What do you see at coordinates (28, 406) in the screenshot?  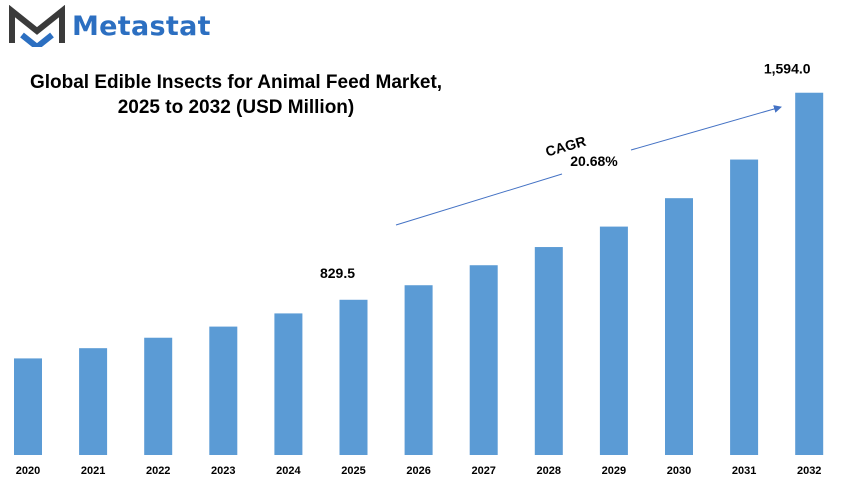 I see `bar-2020` at bounding box center [28, 406].